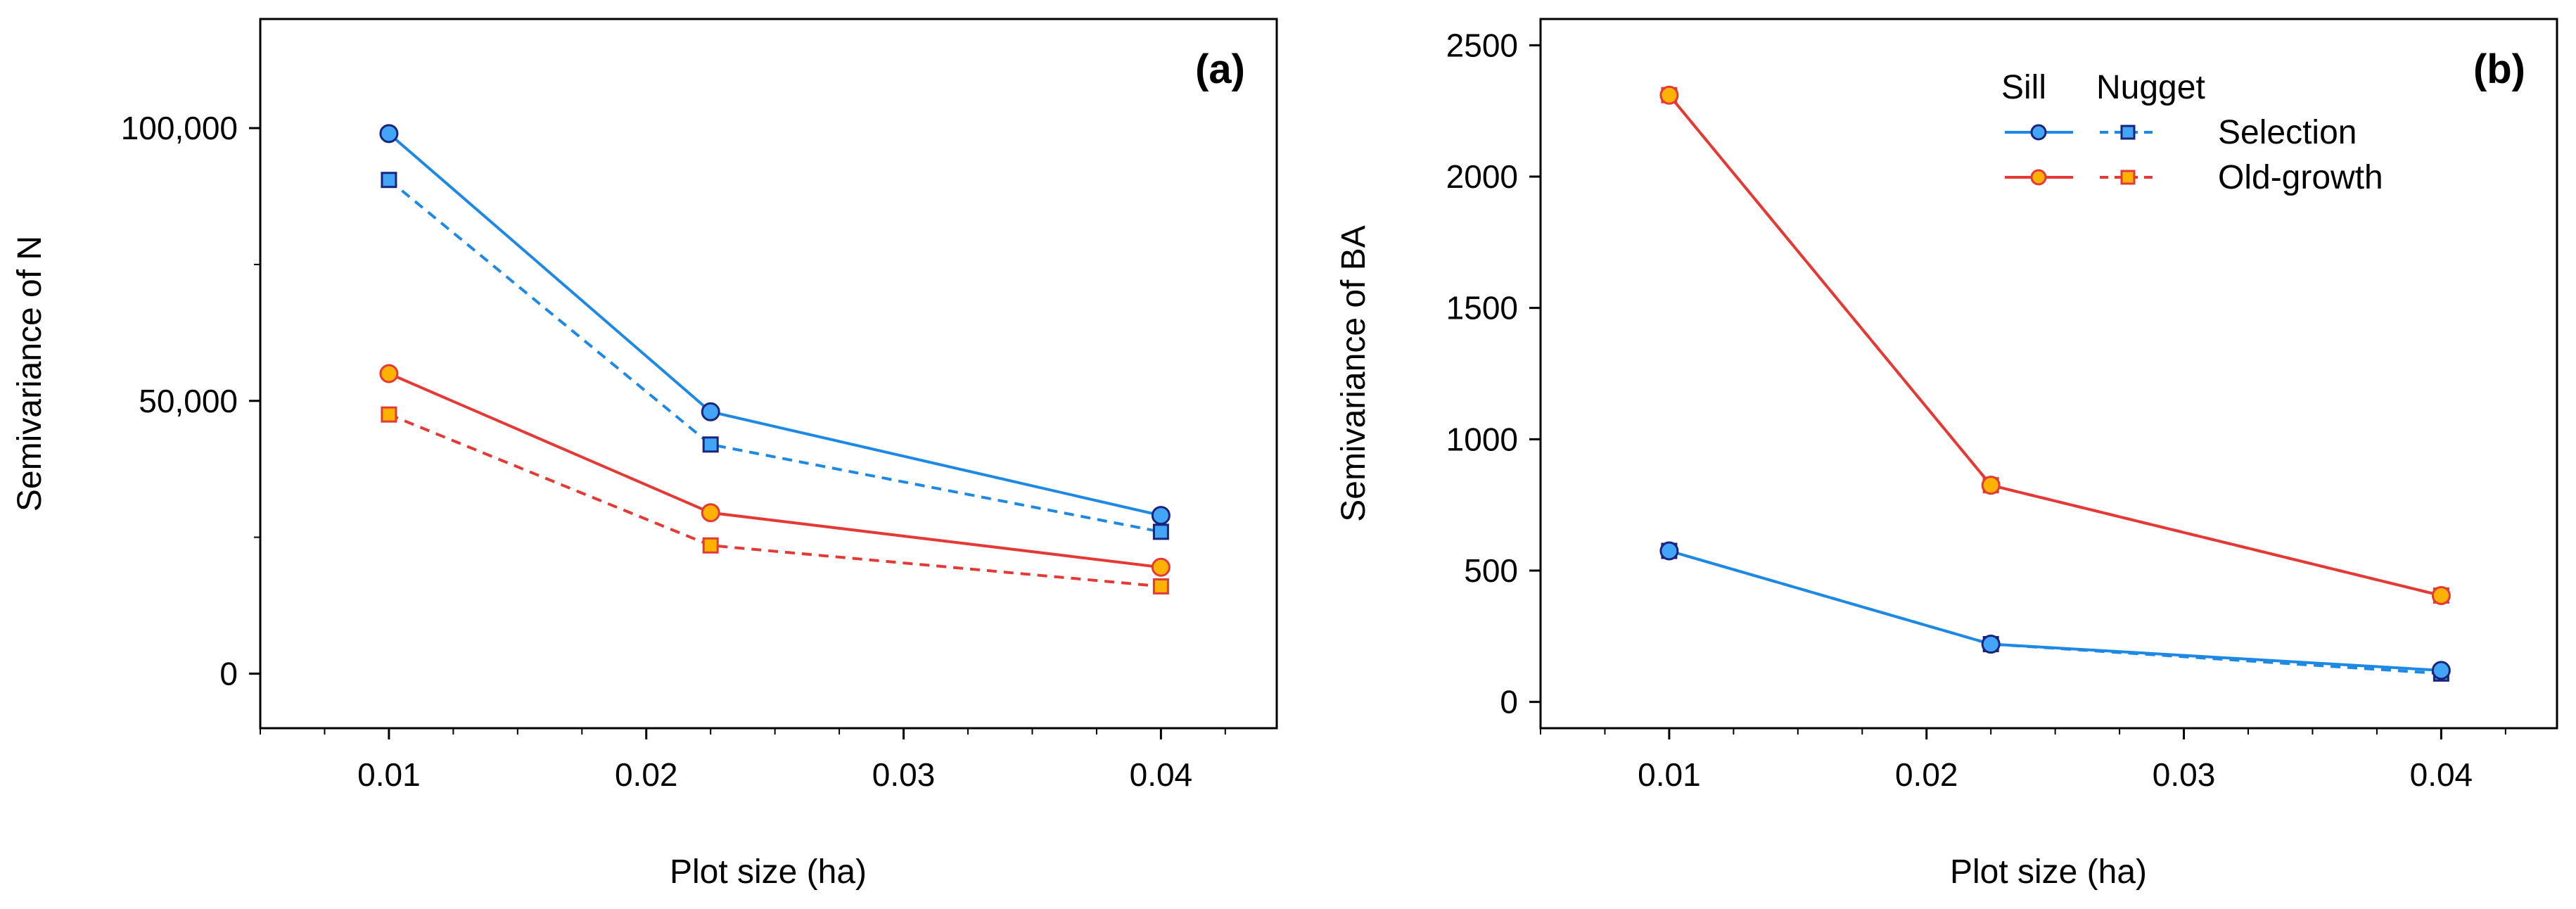  Describe the element at coordinates (2048, 872) in the screenshot. I see `panel-b-x-axis-label: Plot size (ha)` at that location.